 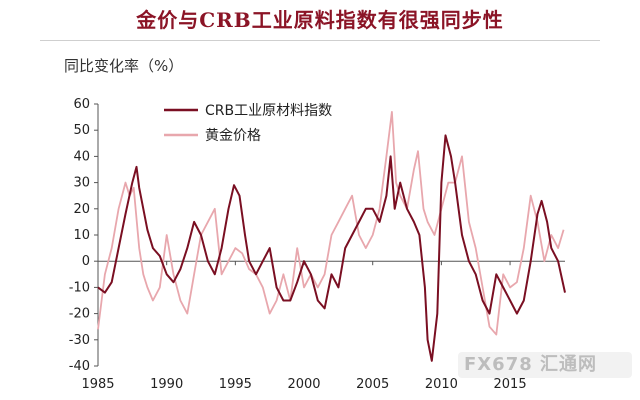 I want to click on y-tick-label: -20, so click(x=79, y=314).